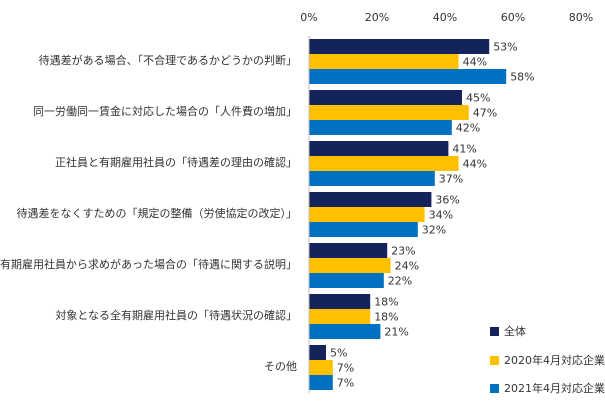 This screenshot has width=605, height=404. I want to click on data-label: 5%, so click(338, 353).